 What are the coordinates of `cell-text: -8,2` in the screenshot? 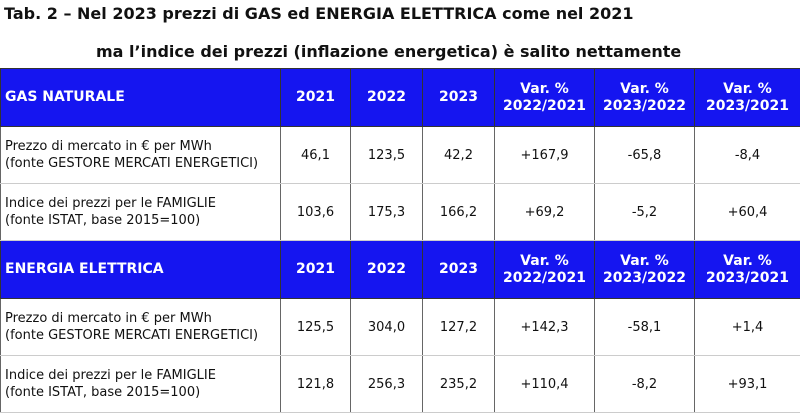 It's located at (644, 384).